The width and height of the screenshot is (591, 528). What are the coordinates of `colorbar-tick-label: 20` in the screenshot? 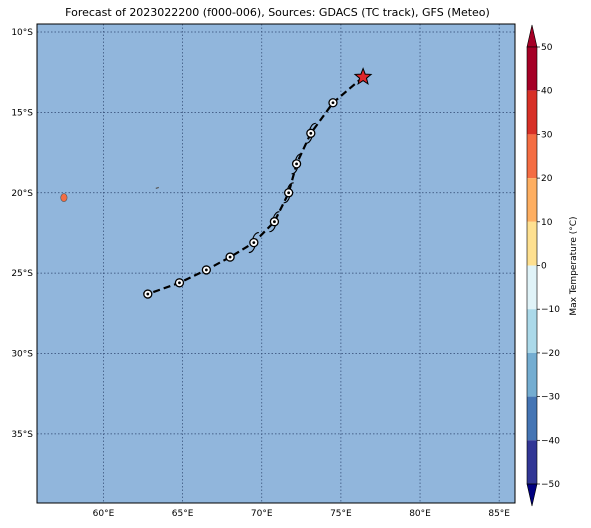 It's located at (547, 179).